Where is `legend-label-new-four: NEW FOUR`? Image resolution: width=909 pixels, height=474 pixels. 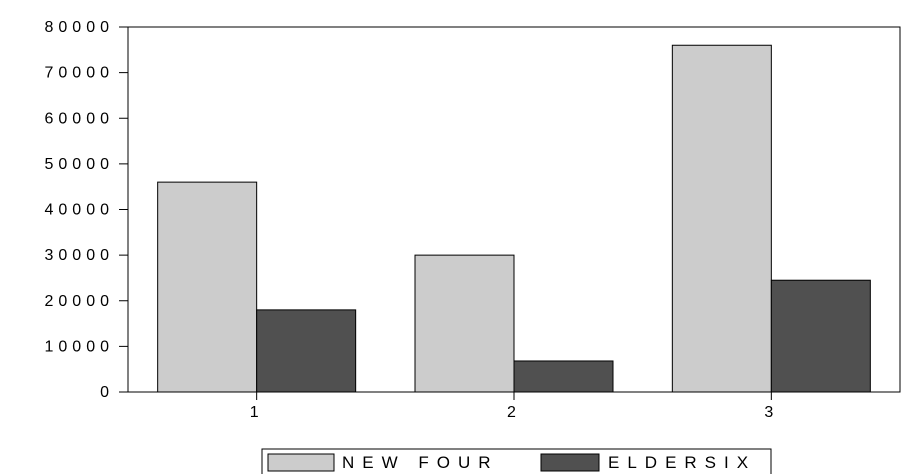 legend-label-new-four: NEW FOUR is located at coordinates (420, 462).